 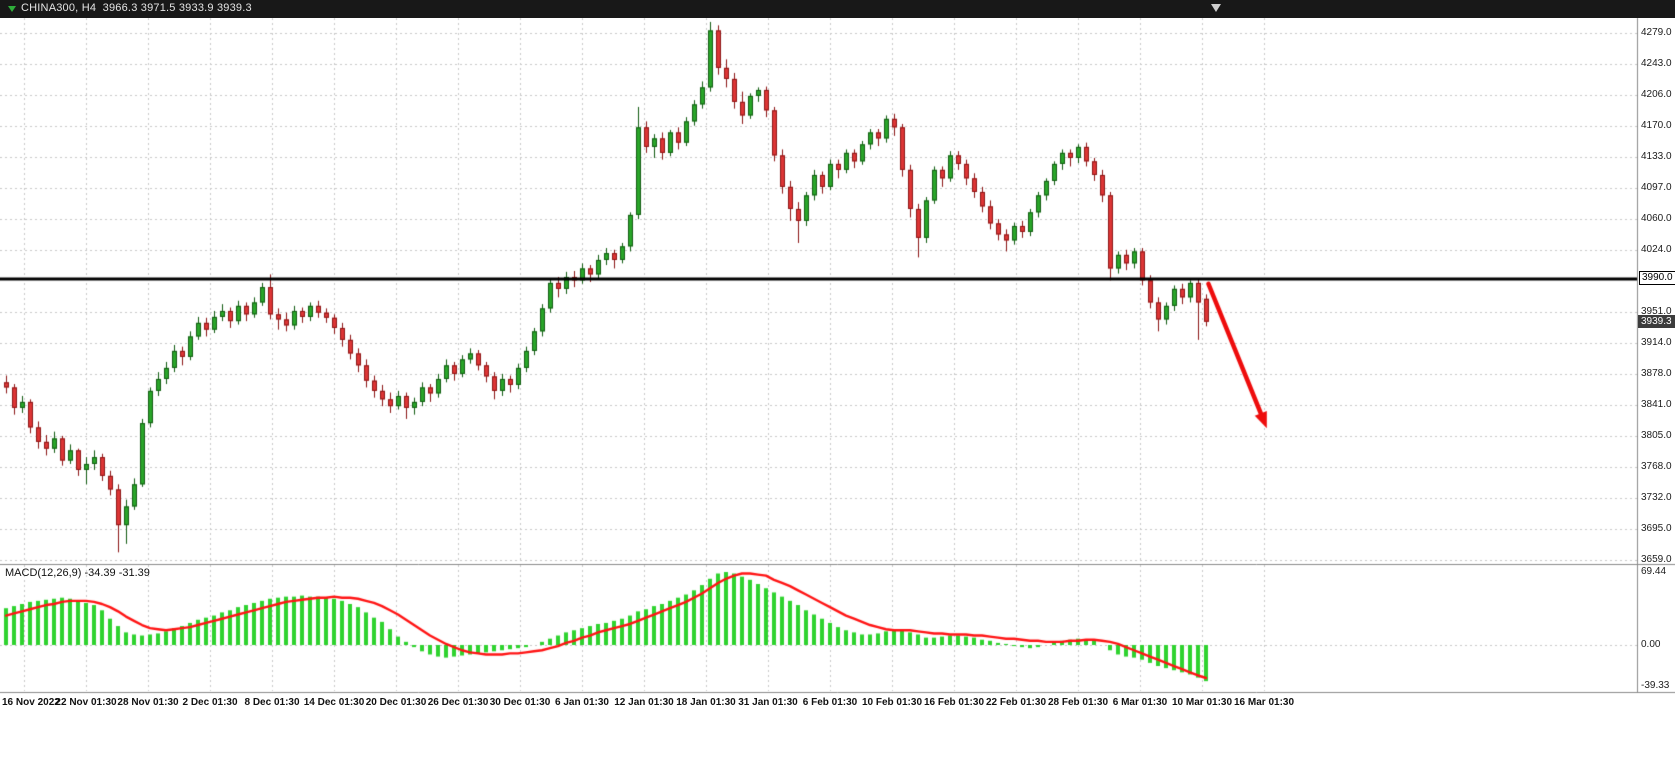 What do you see at coordinates (837, 9) in the screenshot?
I see `chart-titlebar: CHINA300, H4 3966.3 3971.5 3933.9 3939.3` at bounding box center [837, 9].